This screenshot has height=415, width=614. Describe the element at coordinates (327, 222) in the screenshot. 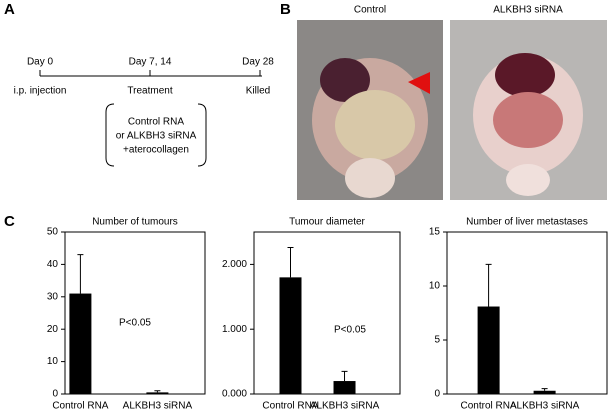

I see `chart-title: Tumour diameter` at that location.